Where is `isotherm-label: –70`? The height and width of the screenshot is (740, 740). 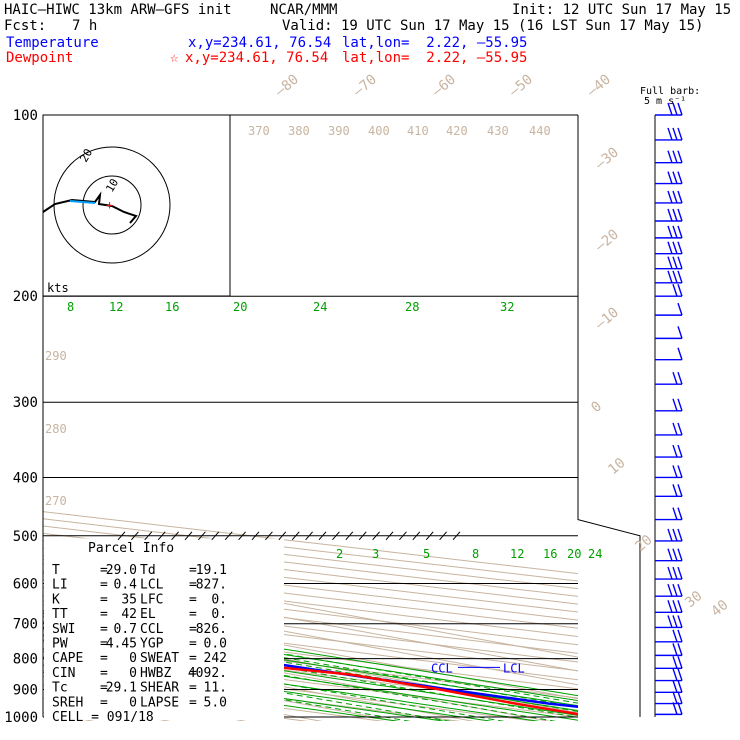
isotherm-label: –70 is located at coordinates (365, 86).